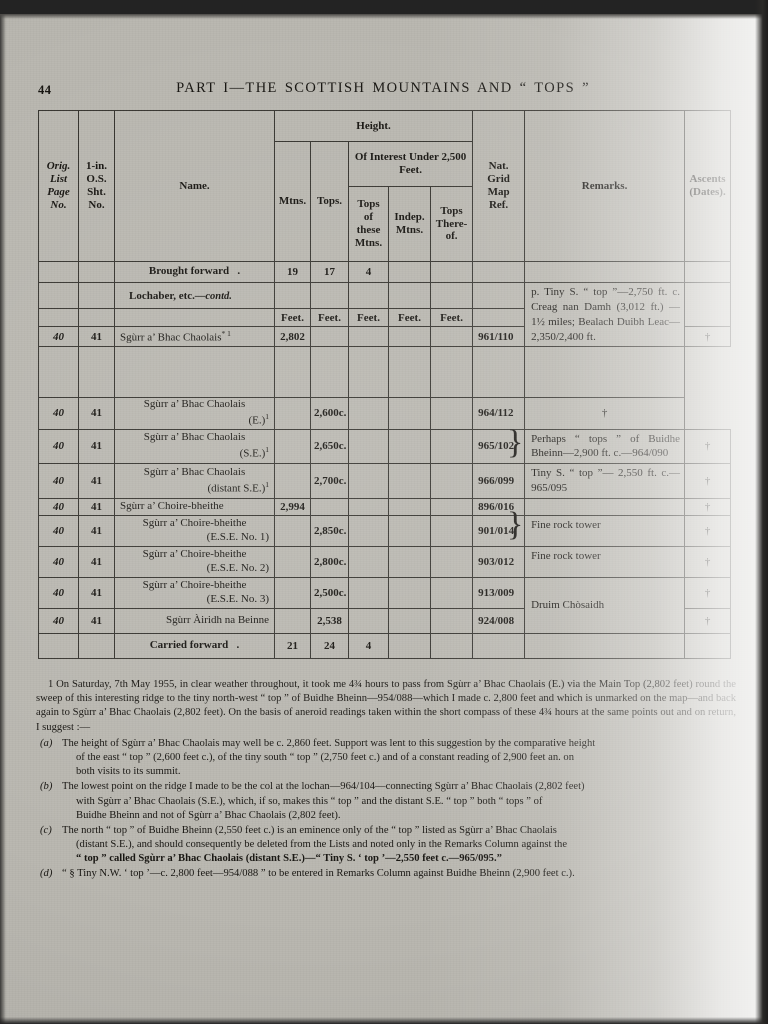  What do you see at coordinates (384, 7) in the screenshot?
I see `scan-edge-top` at bounding box center [384, 7].